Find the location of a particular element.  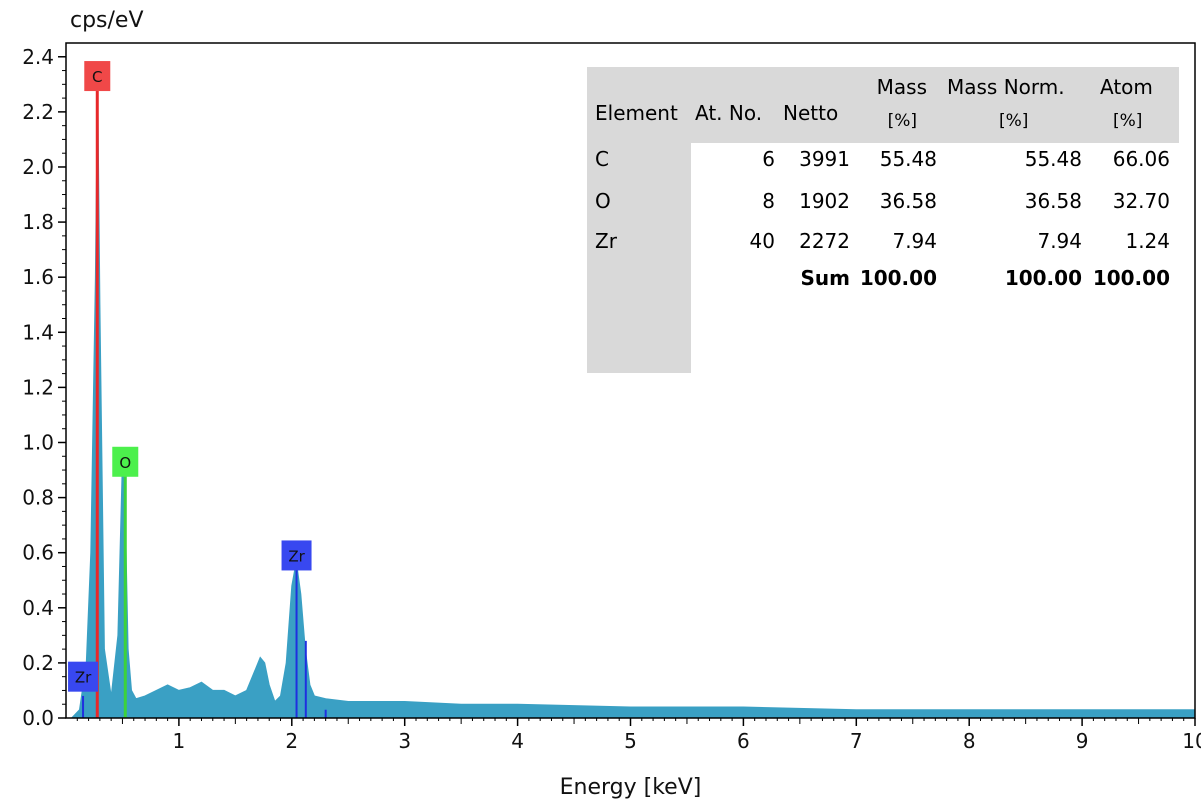

row-o-element: O is located at coordinates (603, 201).